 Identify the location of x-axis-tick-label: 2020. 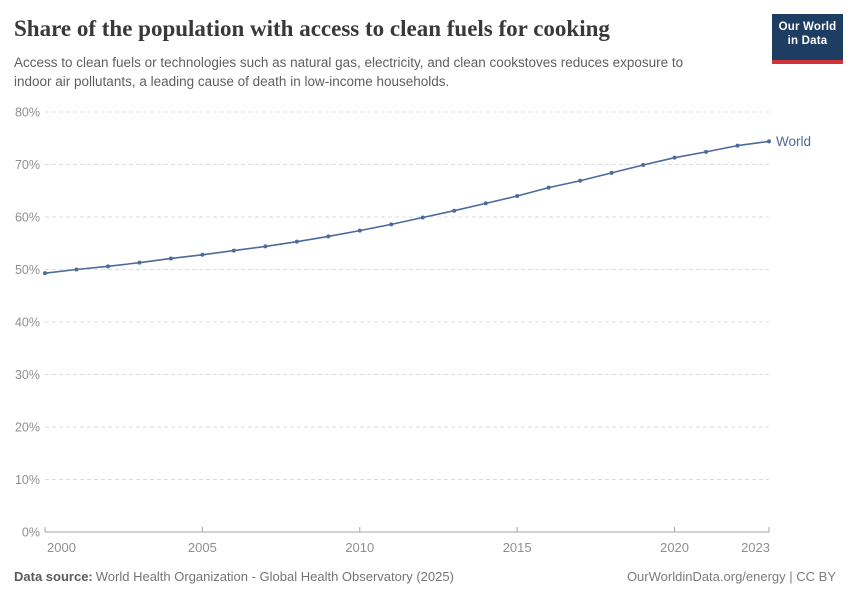
(674, 547).